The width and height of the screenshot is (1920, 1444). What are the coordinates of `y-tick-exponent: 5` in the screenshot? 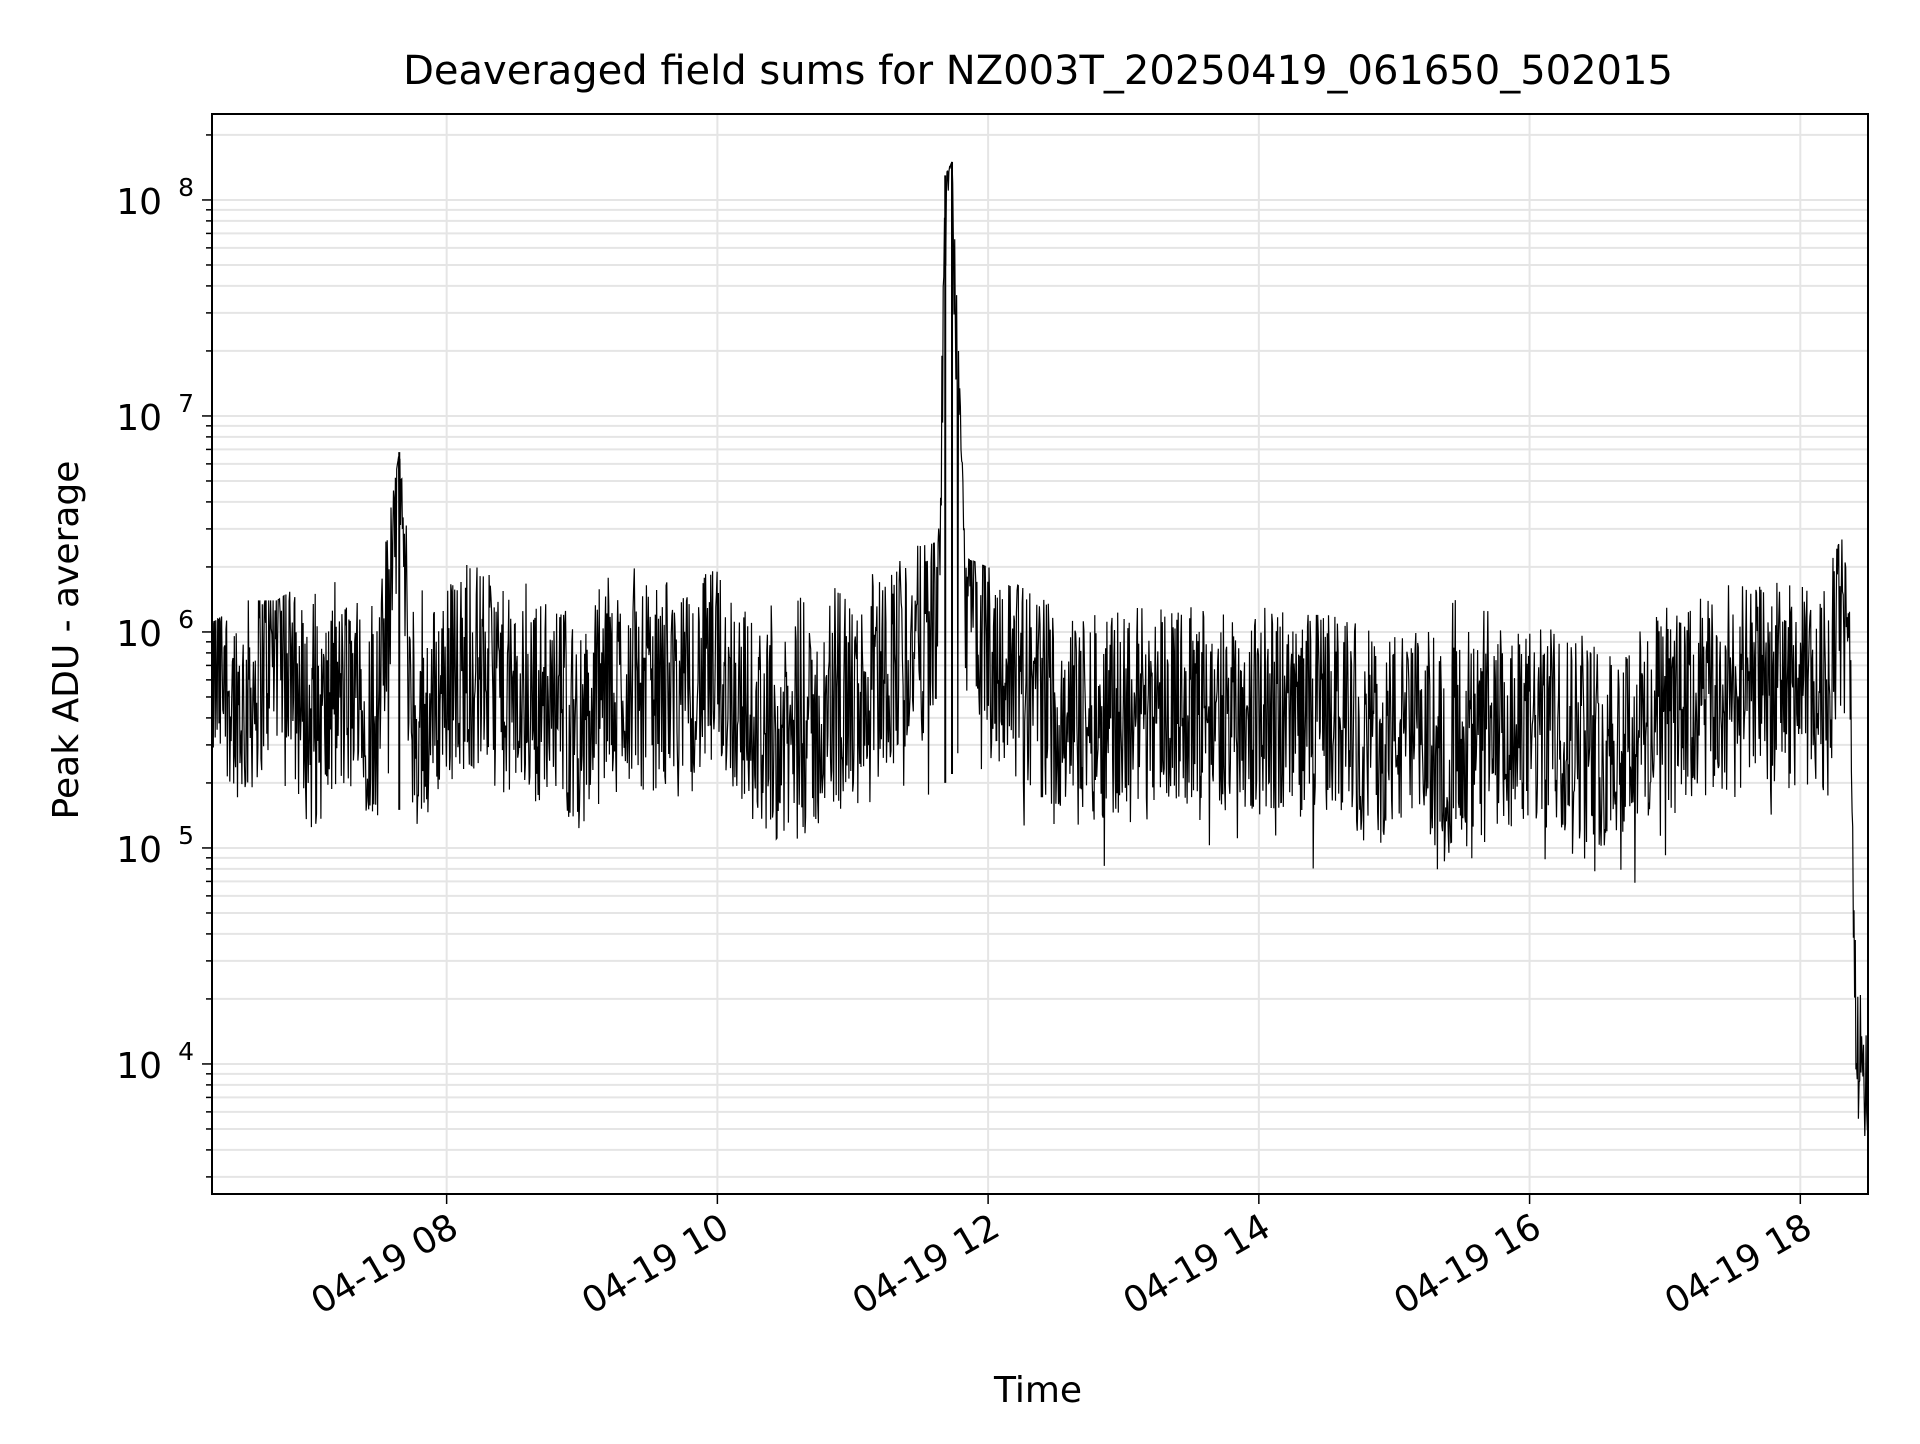 It's located at (186, 835).